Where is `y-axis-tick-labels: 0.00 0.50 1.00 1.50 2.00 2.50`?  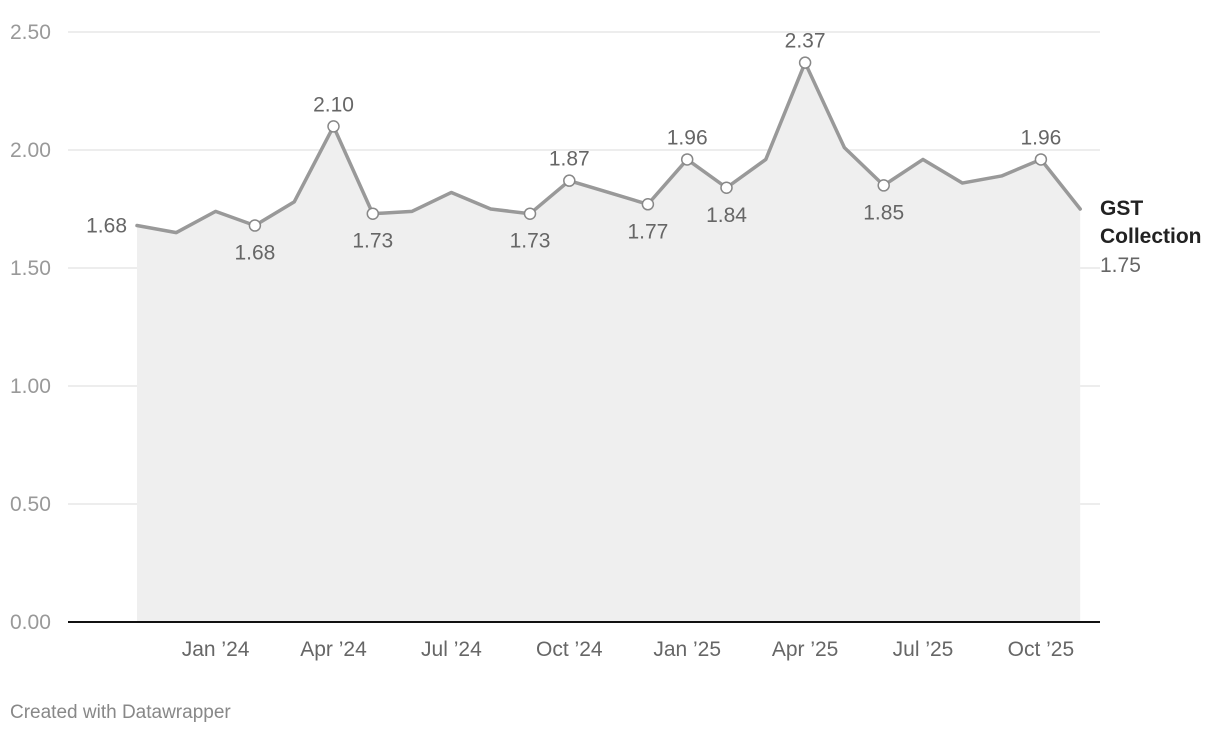
y-axis-tick-labels: 0.00 0.50 1.00 1.50 2.00 2.50 is located at coordinates (30, 327).